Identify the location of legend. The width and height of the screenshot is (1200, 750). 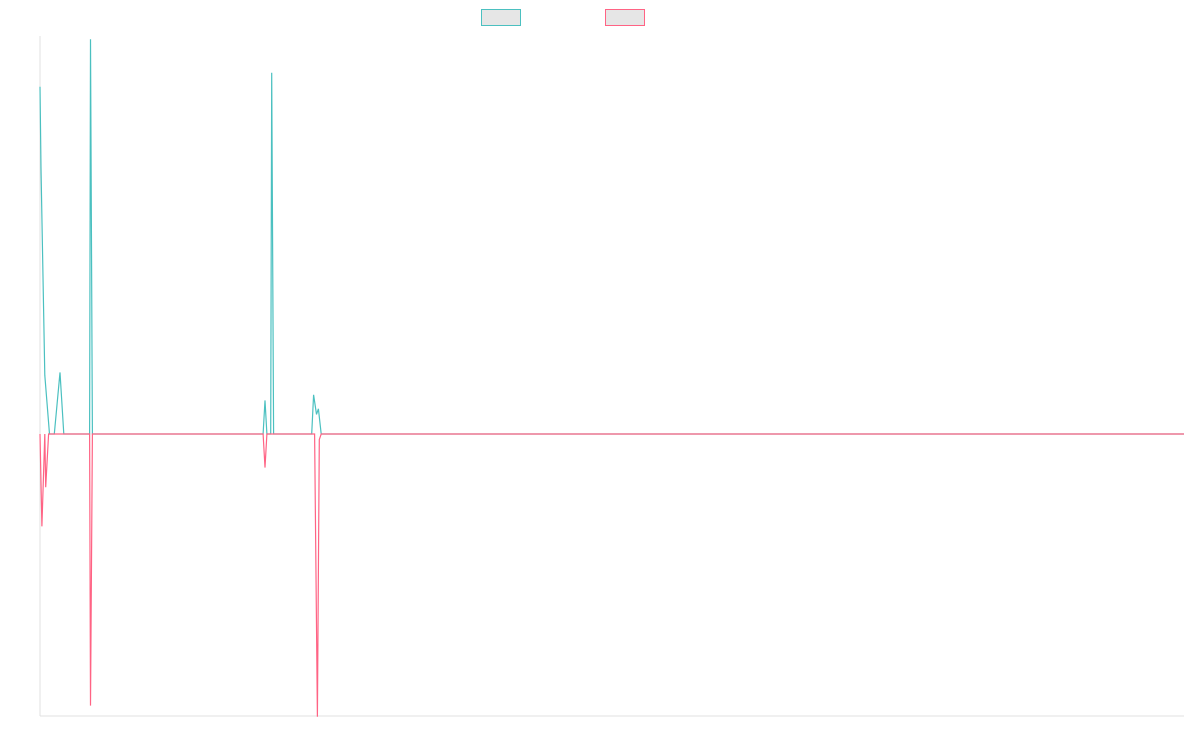
(563, 17).